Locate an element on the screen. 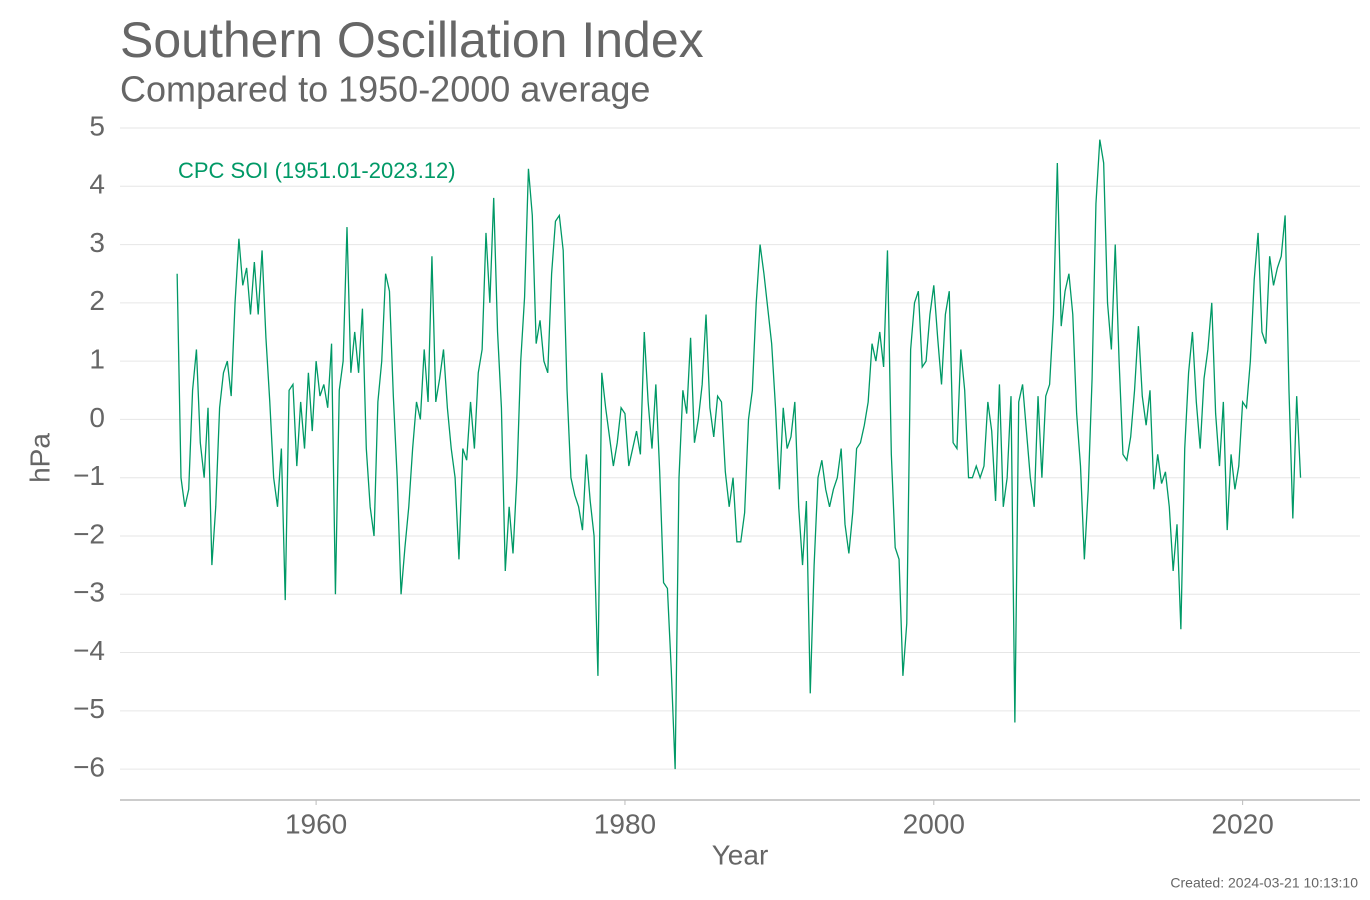 This screenshot has height=900, width=1370. x-tick-label: 1960 is located at coordinates (316, 823).